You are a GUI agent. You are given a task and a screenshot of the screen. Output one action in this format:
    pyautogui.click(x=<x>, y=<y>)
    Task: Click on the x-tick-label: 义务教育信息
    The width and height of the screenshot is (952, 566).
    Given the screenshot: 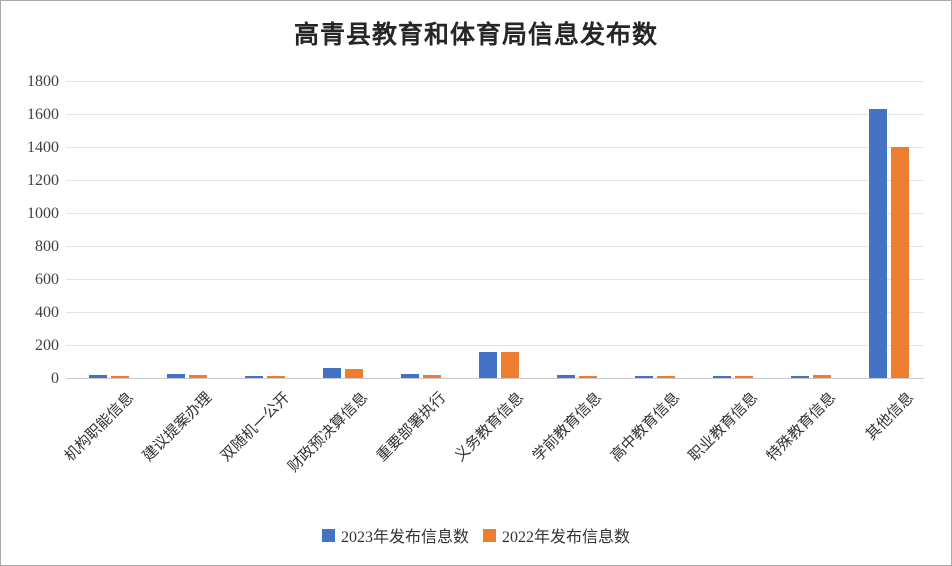 What is the action you would take?
    pyautogui.click(x=490, y=427)
    